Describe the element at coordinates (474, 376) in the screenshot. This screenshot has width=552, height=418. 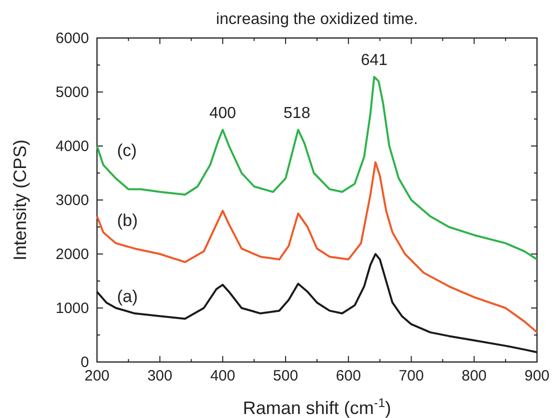
I see `x-tick-label: 800` at that location.